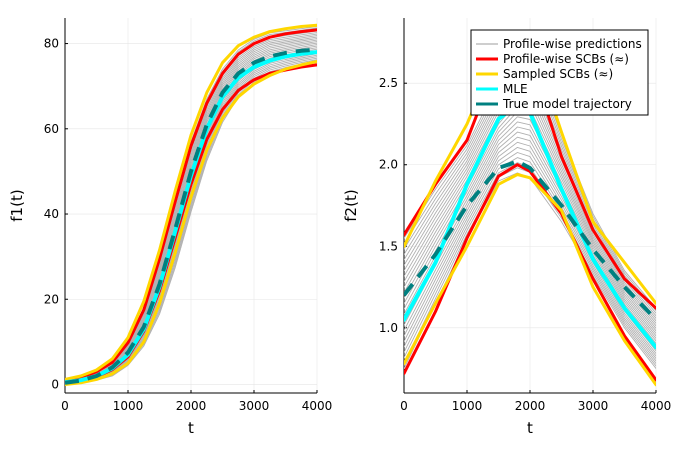 Image resolution: width=675 pixels, height=450 pixels. I want to click on y-tick-label: 1.0, so click(388, 328).